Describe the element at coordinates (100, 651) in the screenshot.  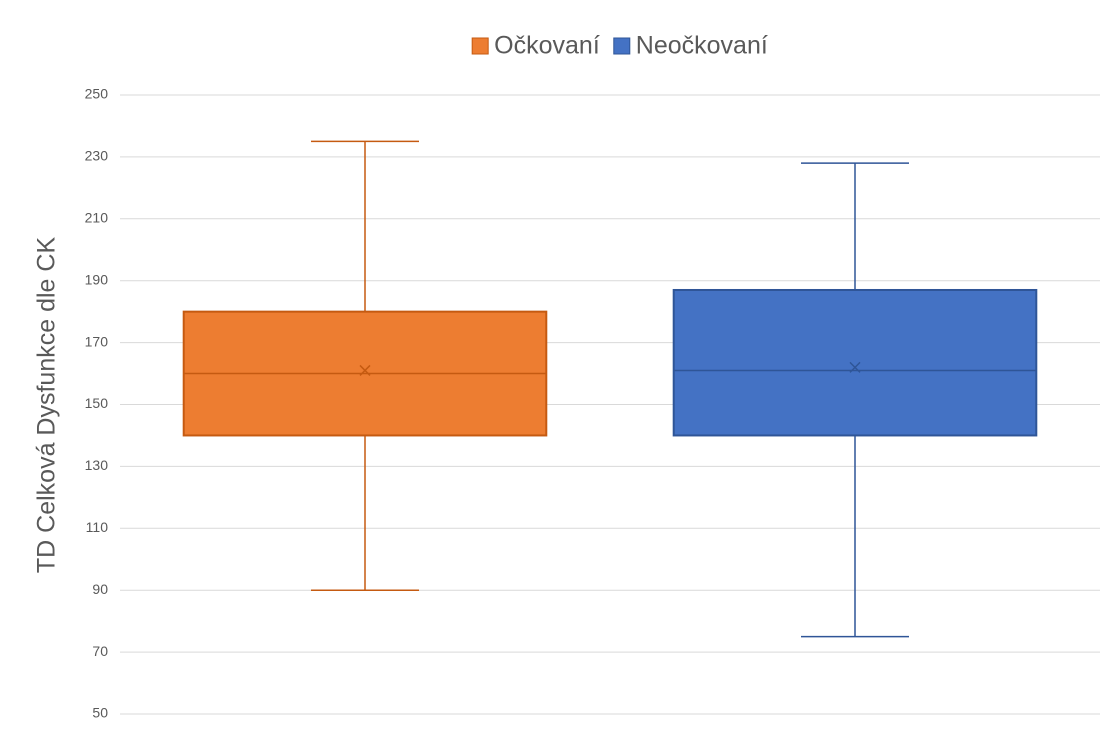
I see `y-tick-label: 70` at that location.